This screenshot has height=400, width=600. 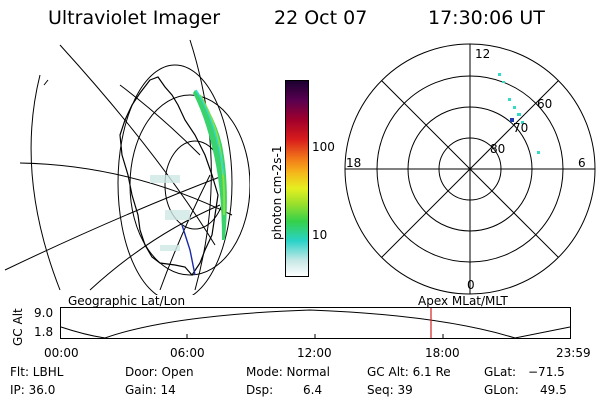 I want to click on mlt-label-12: 12, so click(x=483, y=54).